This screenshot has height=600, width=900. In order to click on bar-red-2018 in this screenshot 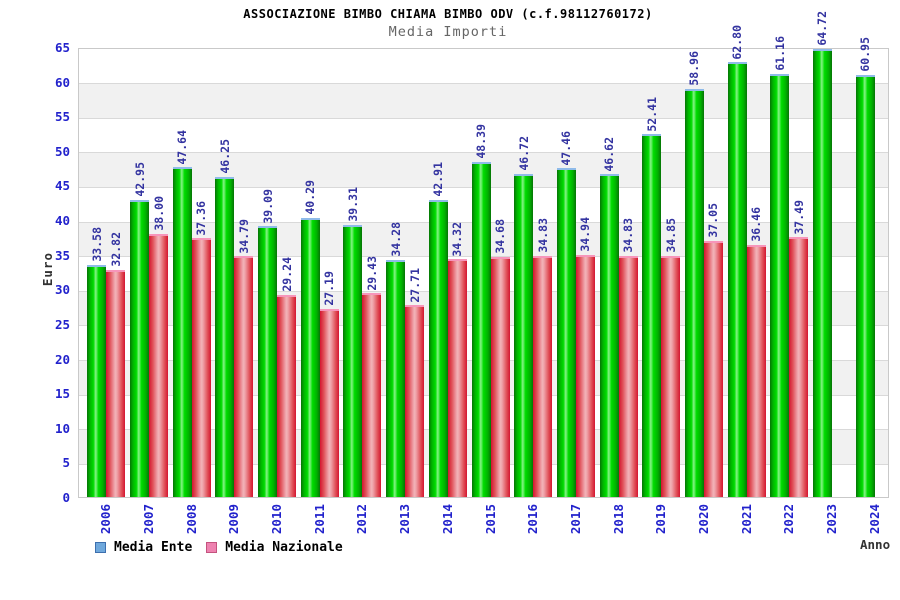, I will do `click(628, 376)`.